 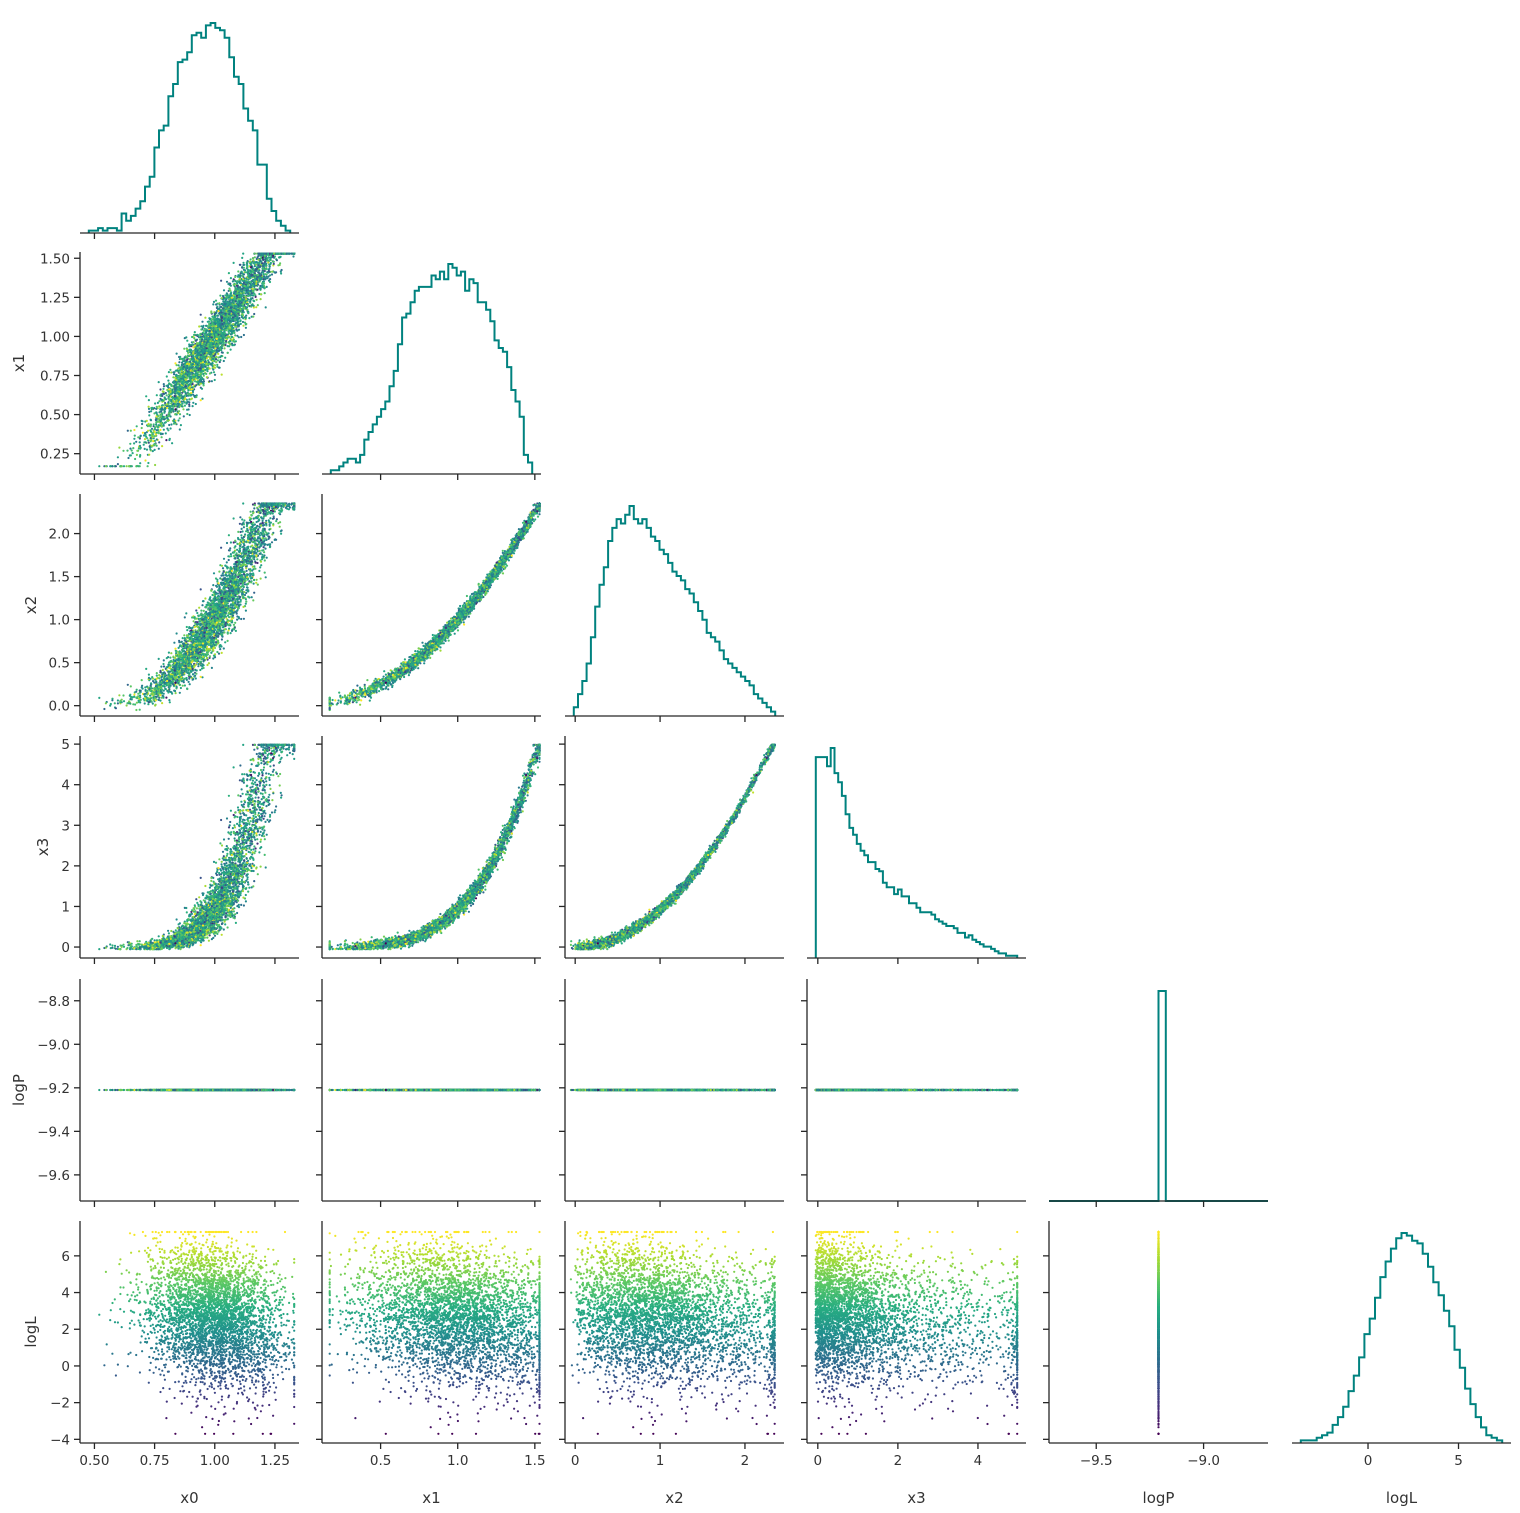 I want to click on y-tick-label: 0.50, so click(x=55, y=416).